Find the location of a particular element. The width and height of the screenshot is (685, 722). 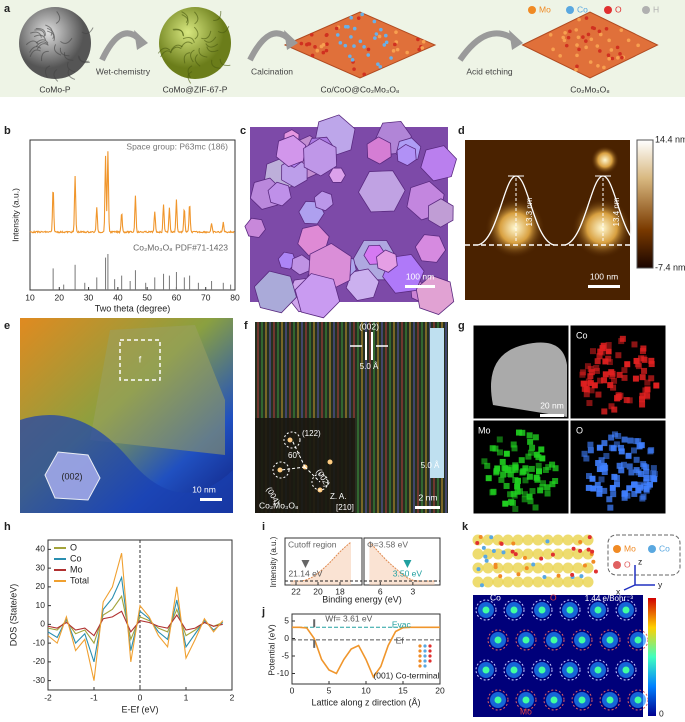

axis-arrows is located at coordinates (639, 578).